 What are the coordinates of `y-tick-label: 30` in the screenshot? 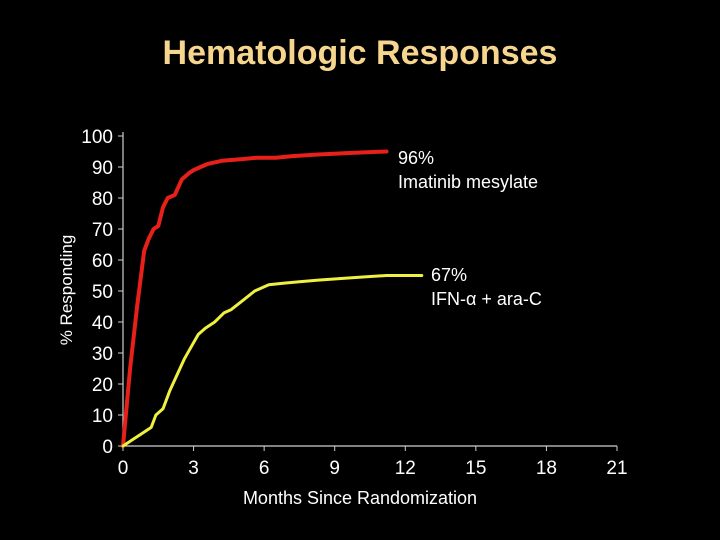 It's located at (102, 354).